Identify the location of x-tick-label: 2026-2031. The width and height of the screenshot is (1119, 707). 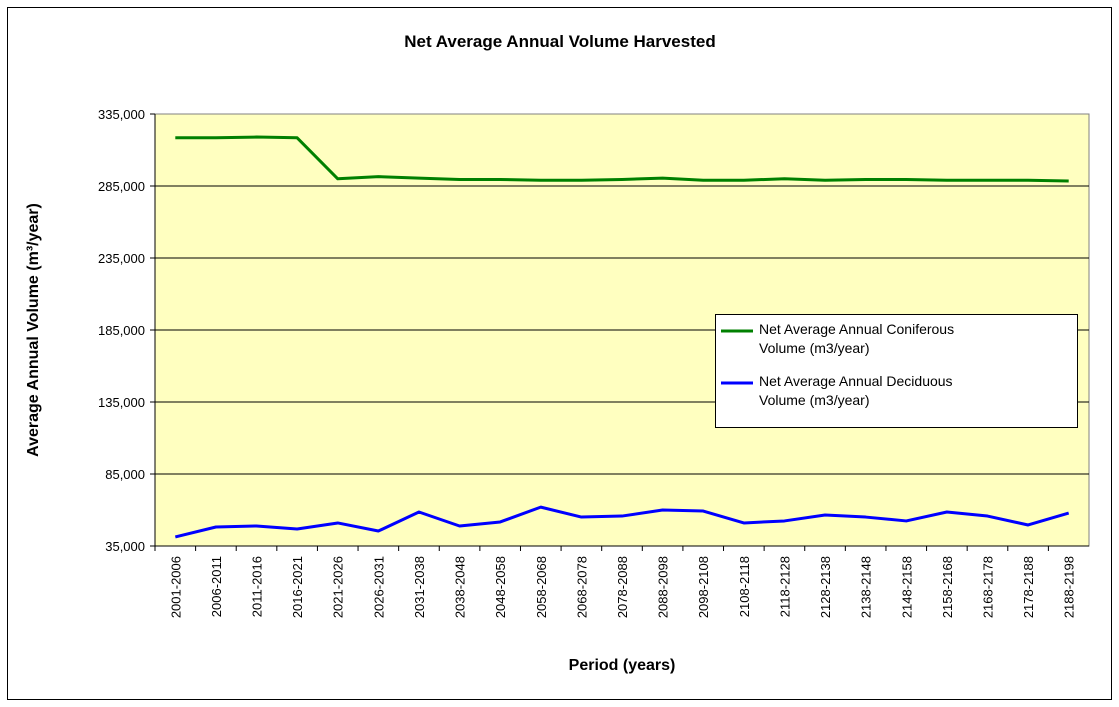
(378, 587).